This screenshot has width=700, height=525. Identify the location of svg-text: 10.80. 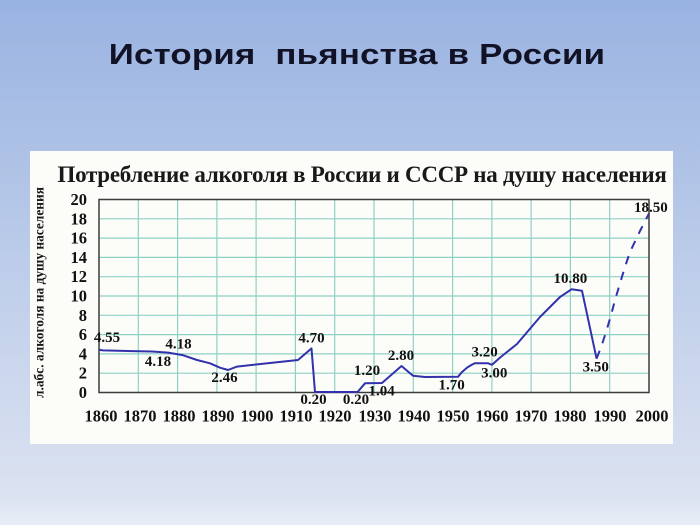
(571, 279).